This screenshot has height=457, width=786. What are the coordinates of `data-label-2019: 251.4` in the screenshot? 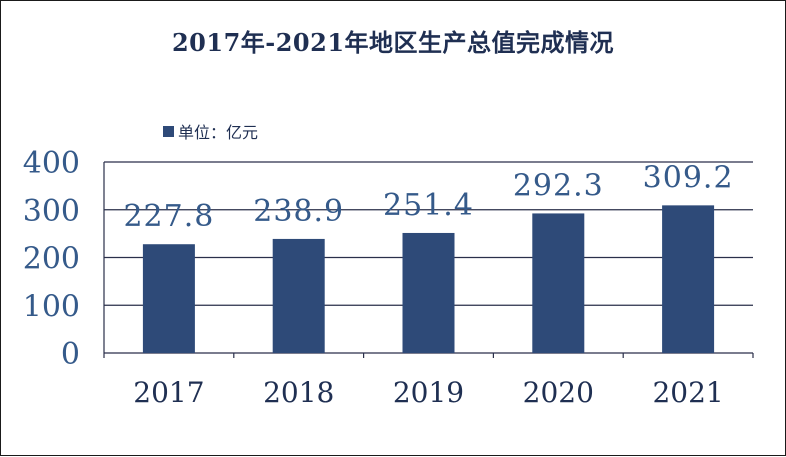 It's located at (428, 205).